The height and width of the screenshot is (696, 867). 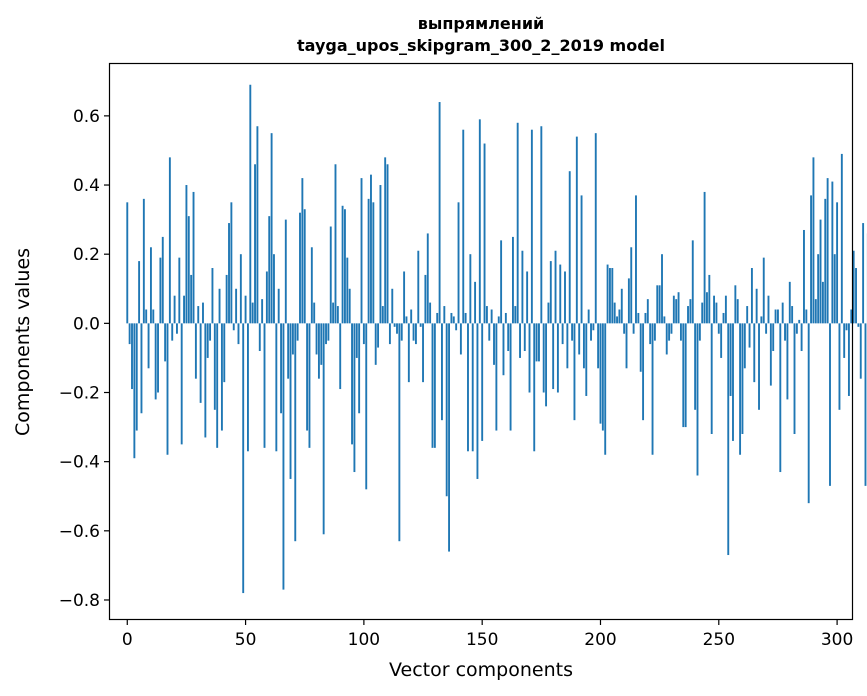 I want to click on x-tick-label: 300, so click(x=837, y=640).